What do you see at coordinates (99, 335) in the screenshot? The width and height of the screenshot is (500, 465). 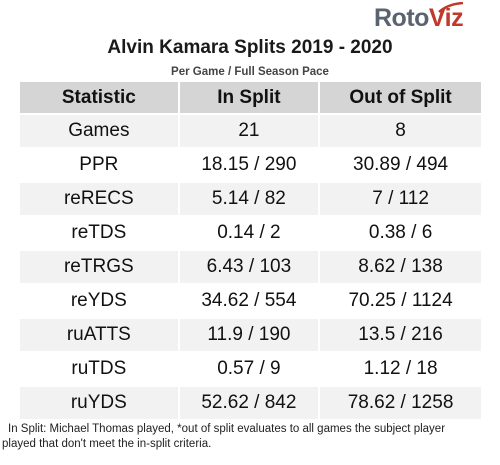 I see `stat-name-cell: ruATTS` at bounding box center [99, 335].